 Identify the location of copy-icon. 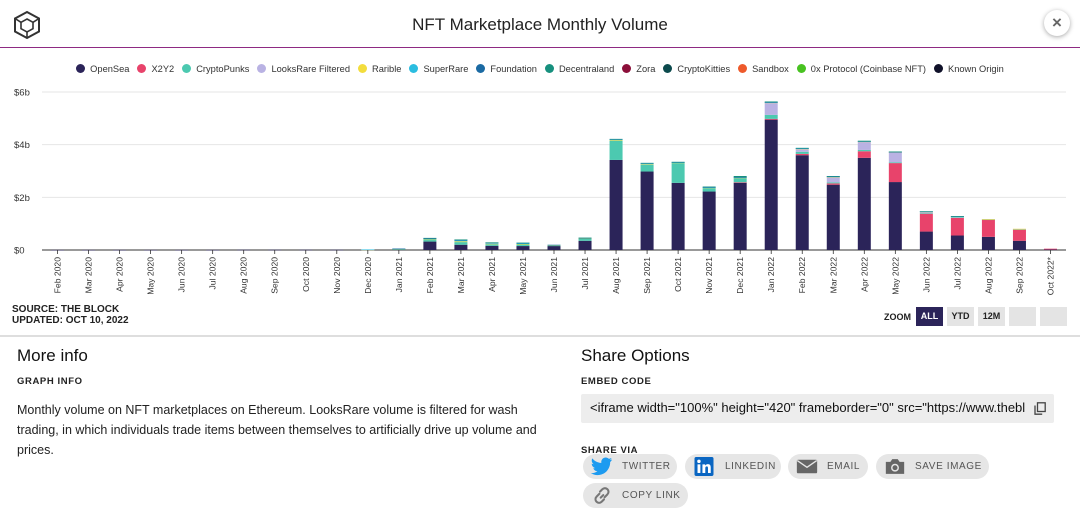
(1040, 408).